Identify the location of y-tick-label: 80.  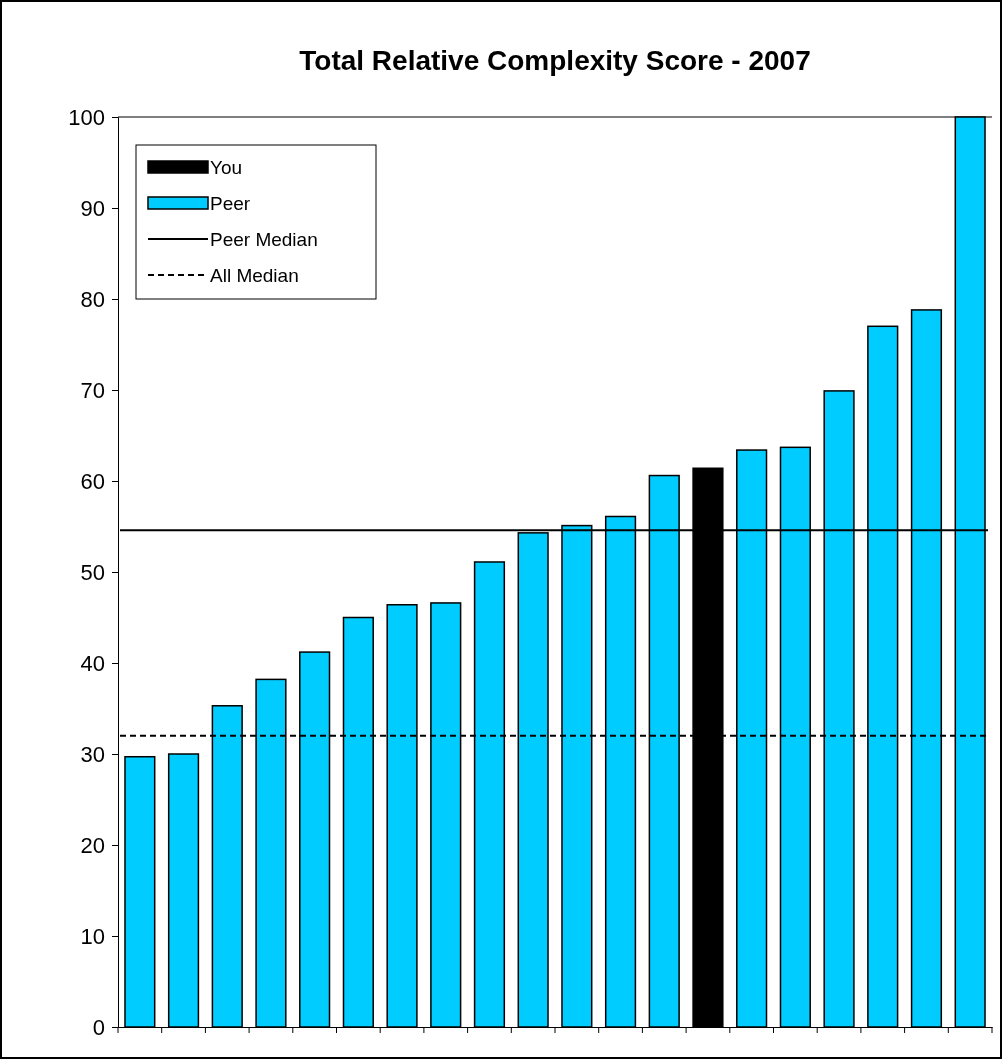
(92, 299).